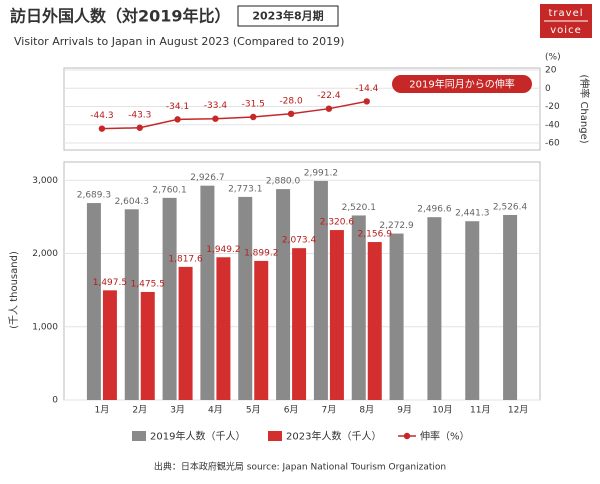 This screenshot has height=484, width=600. I want to click on value-label: 1,475.5, so click(148, 284).